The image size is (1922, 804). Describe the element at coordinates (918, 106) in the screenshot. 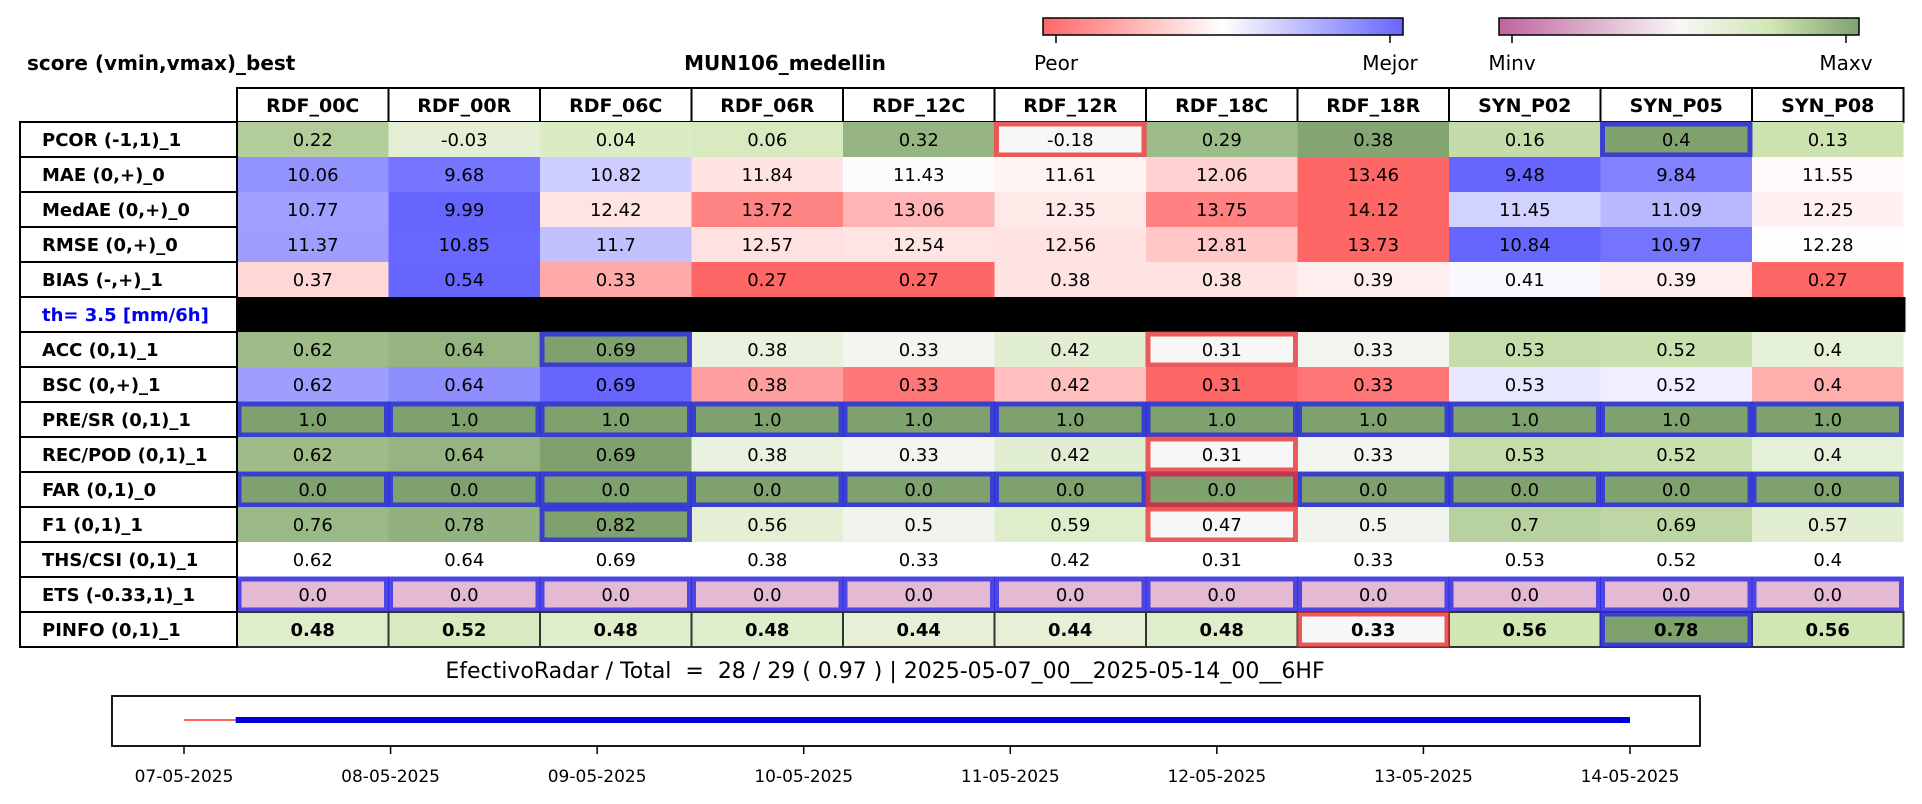

I see `column-header: RDF_12C` at that location.